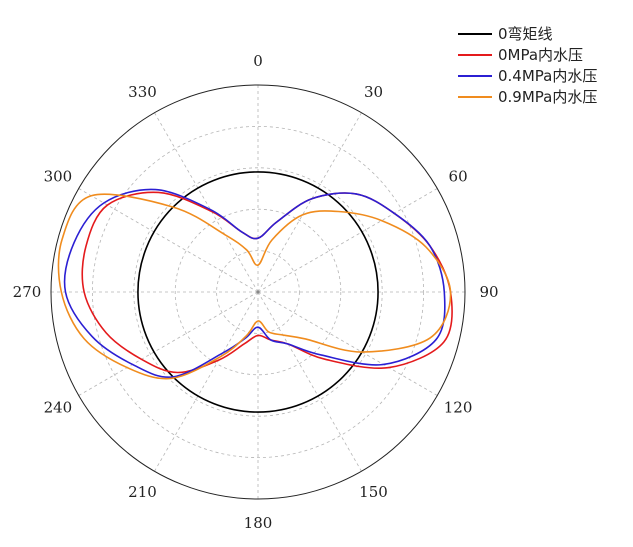 This screenshot has height=547, width=633. Describe the element at coordinates (373, 492) in the screenshot. I see `angle-tick-label: 150` at that location.